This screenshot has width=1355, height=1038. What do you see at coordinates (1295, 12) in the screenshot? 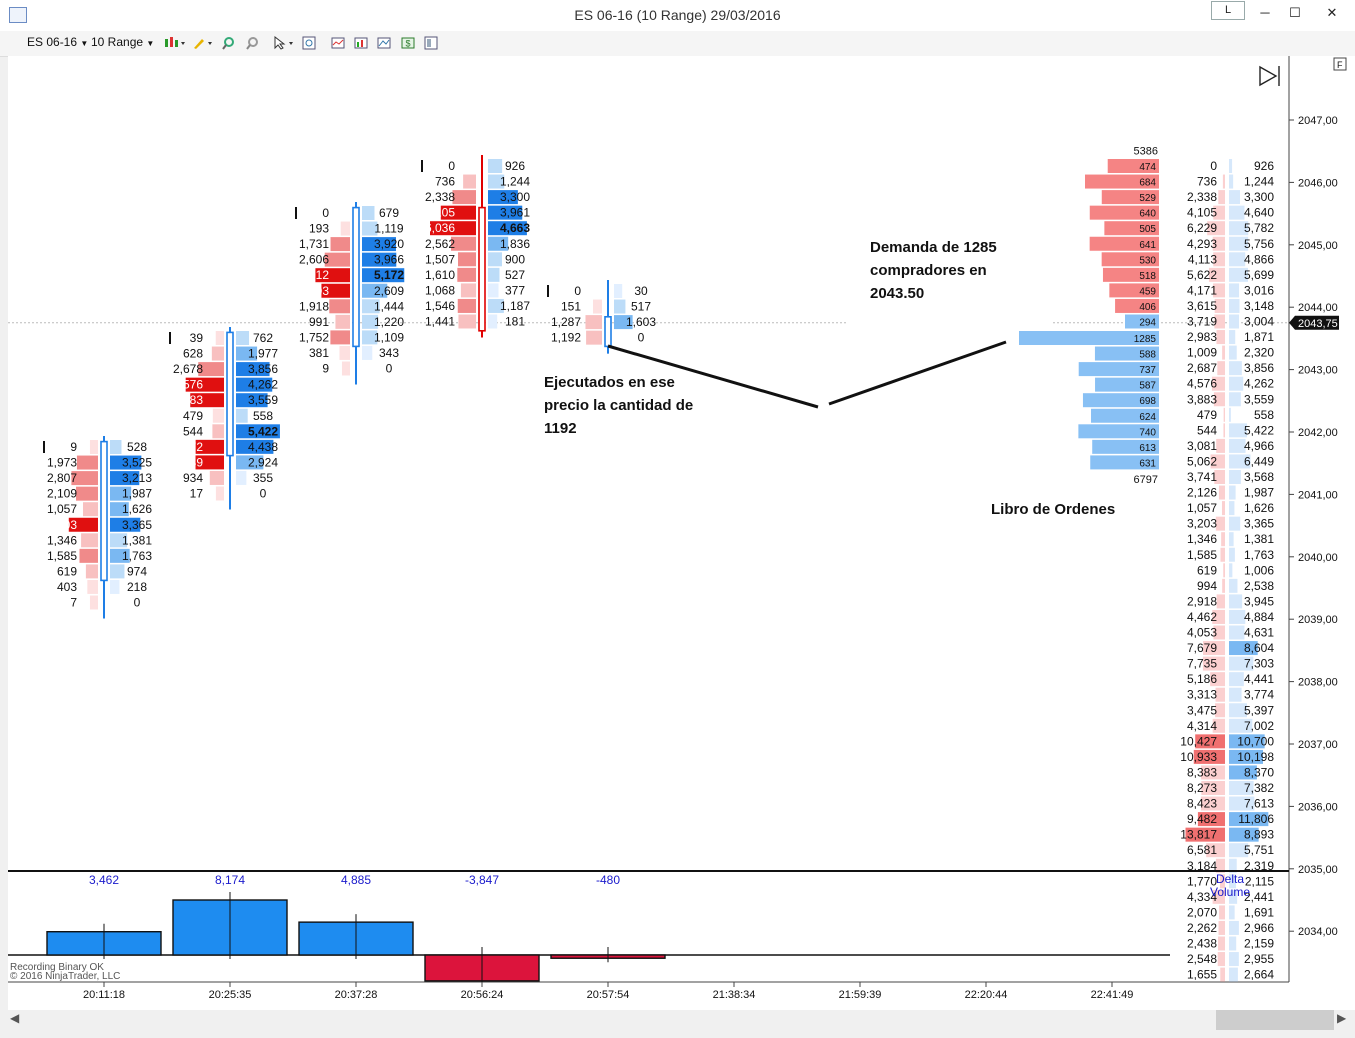
I see `maximize-button: ☐` at bounding box center [1295, 12].